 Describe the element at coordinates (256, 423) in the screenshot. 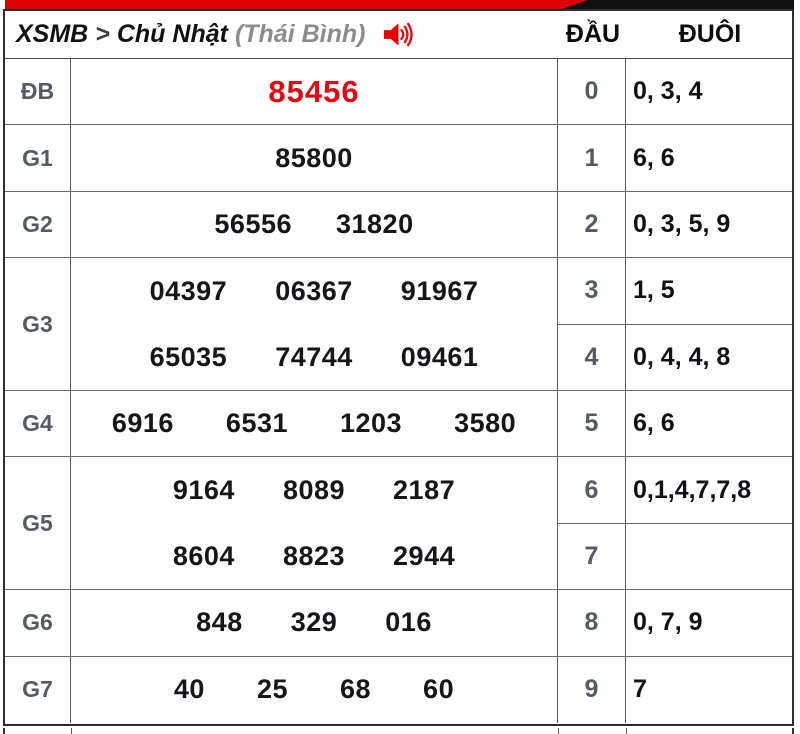

I see `prize-number: 6531` at that location.